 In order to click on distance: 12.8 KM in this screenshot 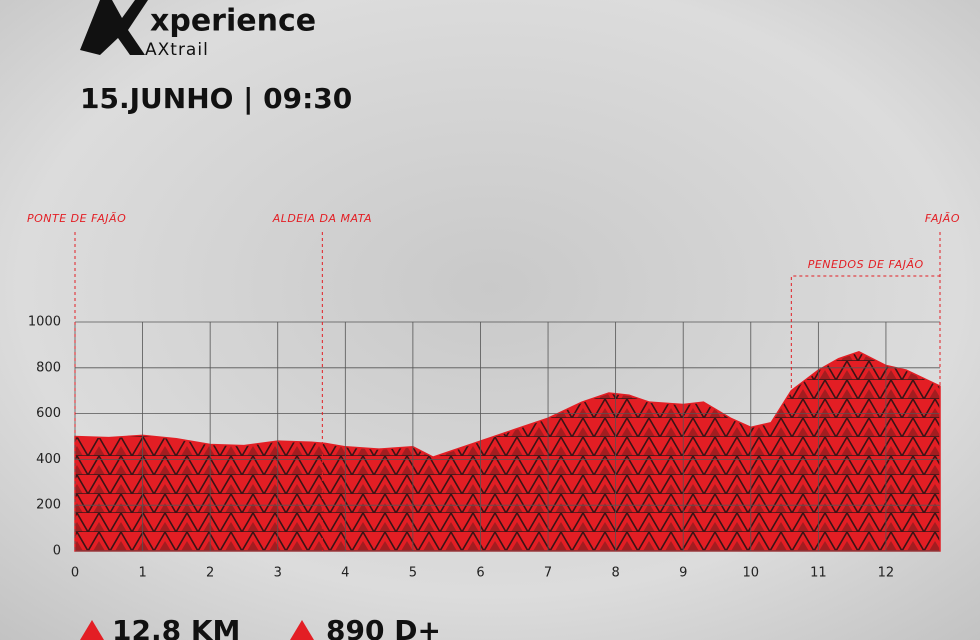, I will do `click(176, 627)`.